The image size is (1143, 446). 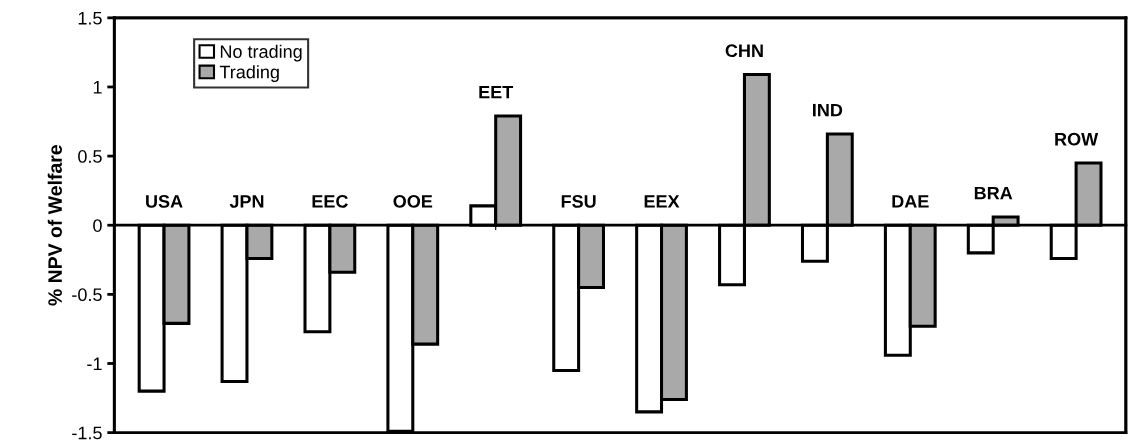 I want to click on y-tick-label: 0.5, so click(x=90, y=156).